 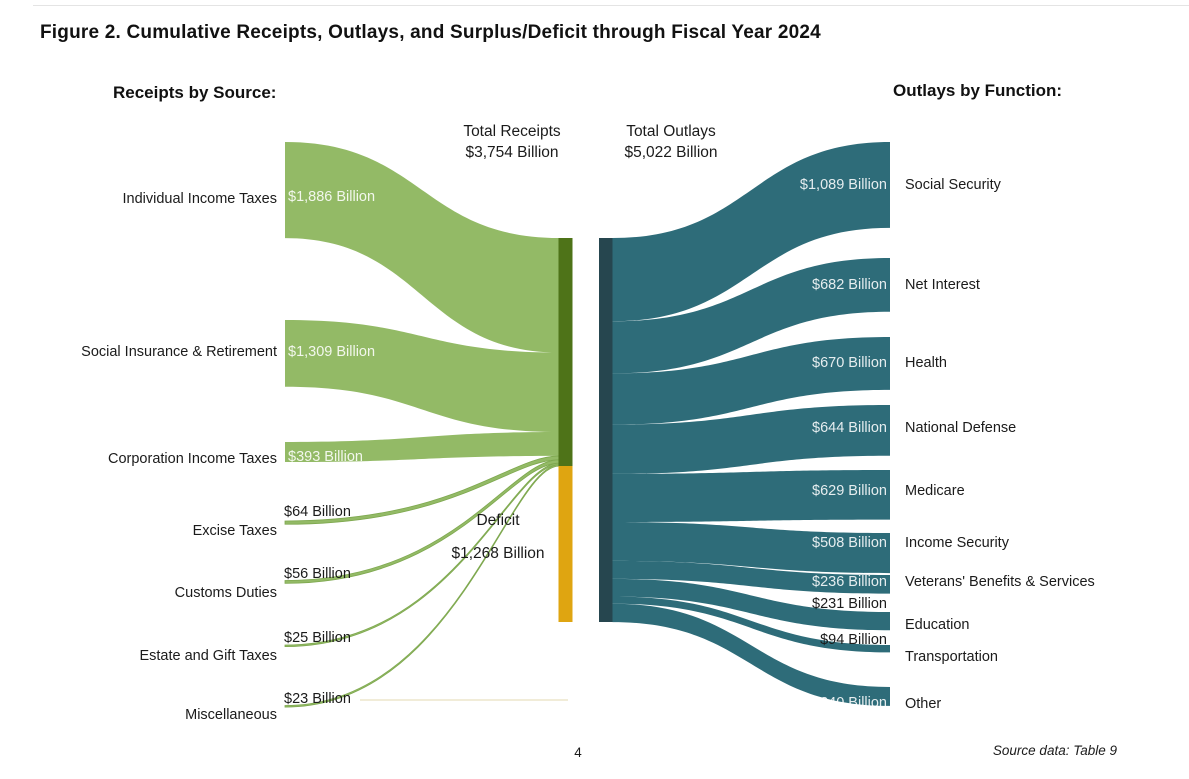 What do you see at coordinates (200, 199) in the screenshot?
I see `source-label-individual-income-taxes: Individual Income Taxes` at bounding box center [200, 199].